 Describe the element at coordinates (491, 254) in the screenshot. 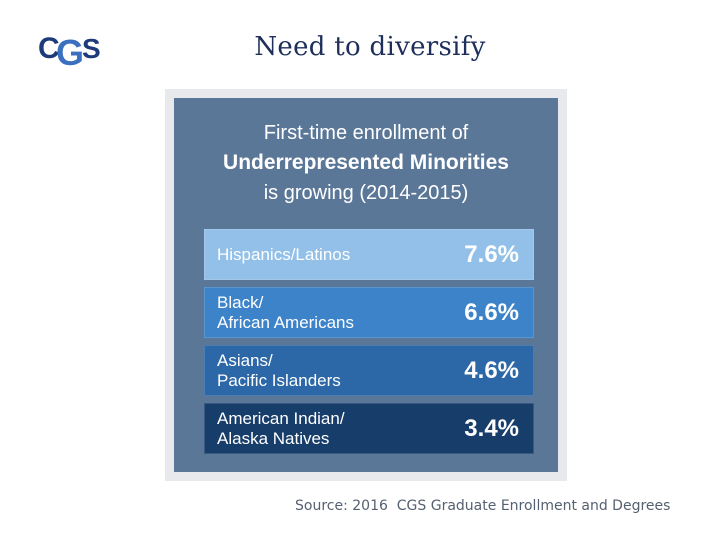

I see `bar-value: 7.6%` at that location.